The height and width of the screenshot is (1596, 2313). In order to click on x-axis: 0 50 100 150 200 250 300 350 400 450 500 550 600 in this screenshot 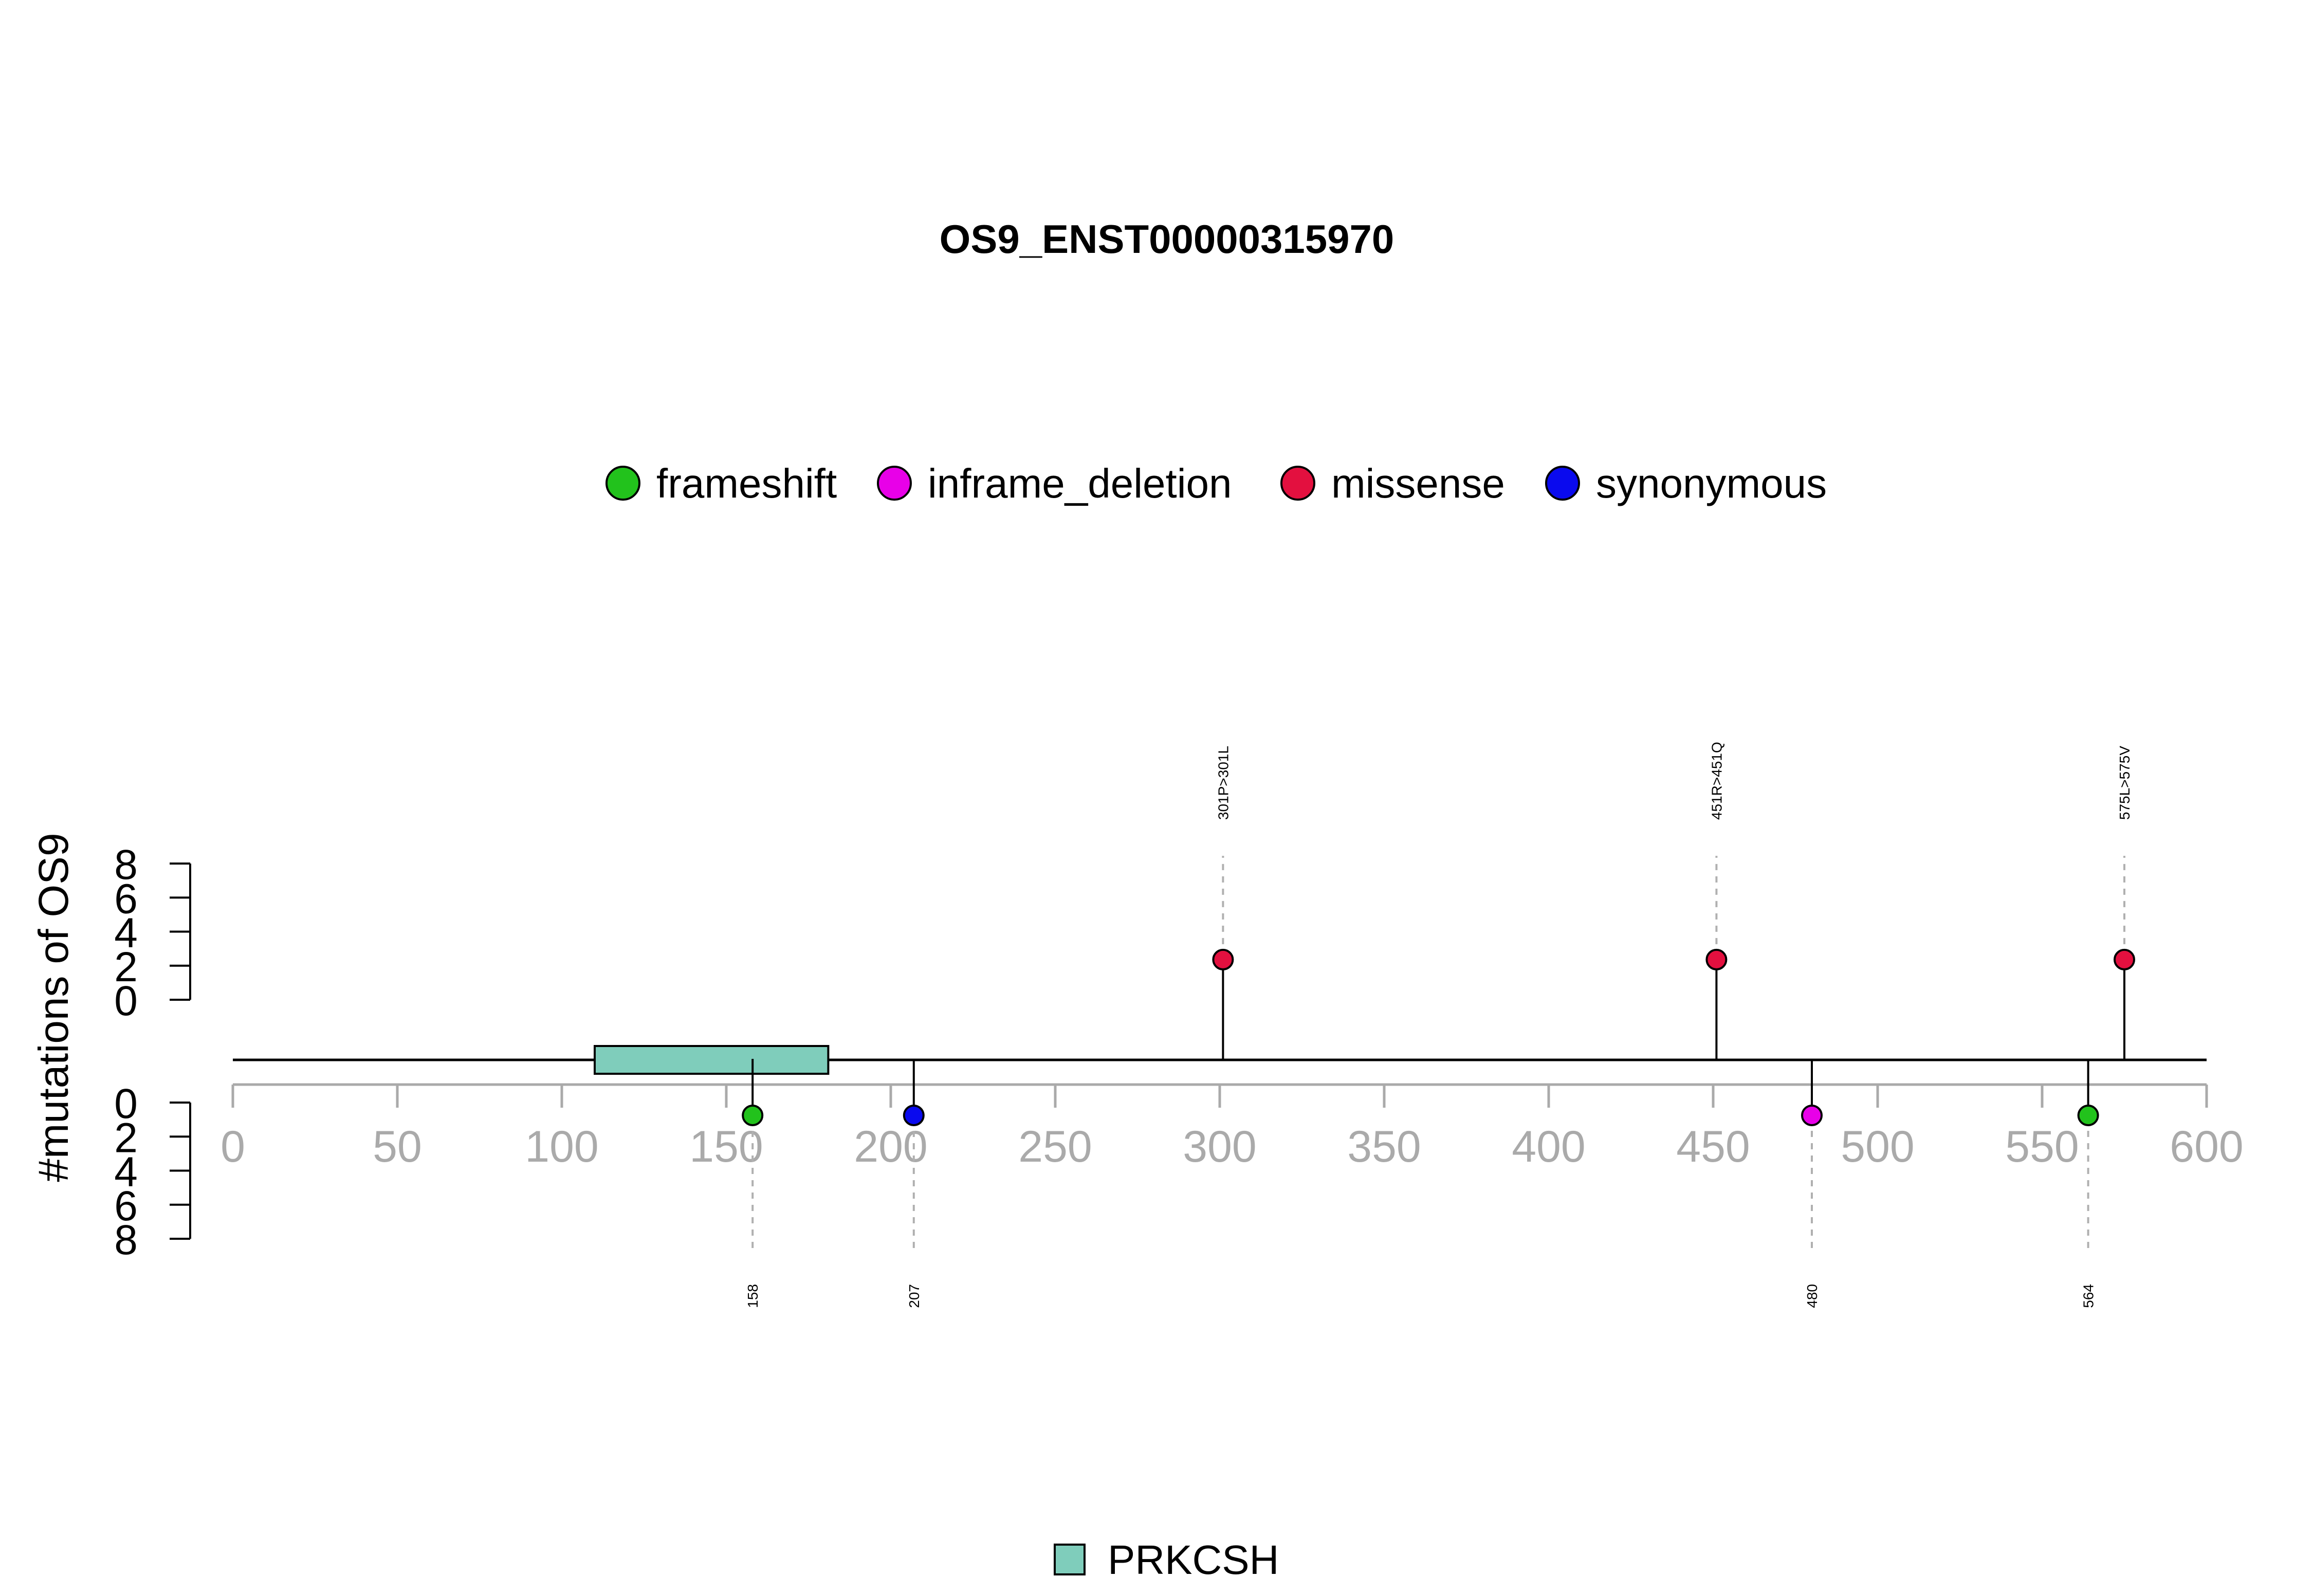, I will do `click(1232, 1127)`.